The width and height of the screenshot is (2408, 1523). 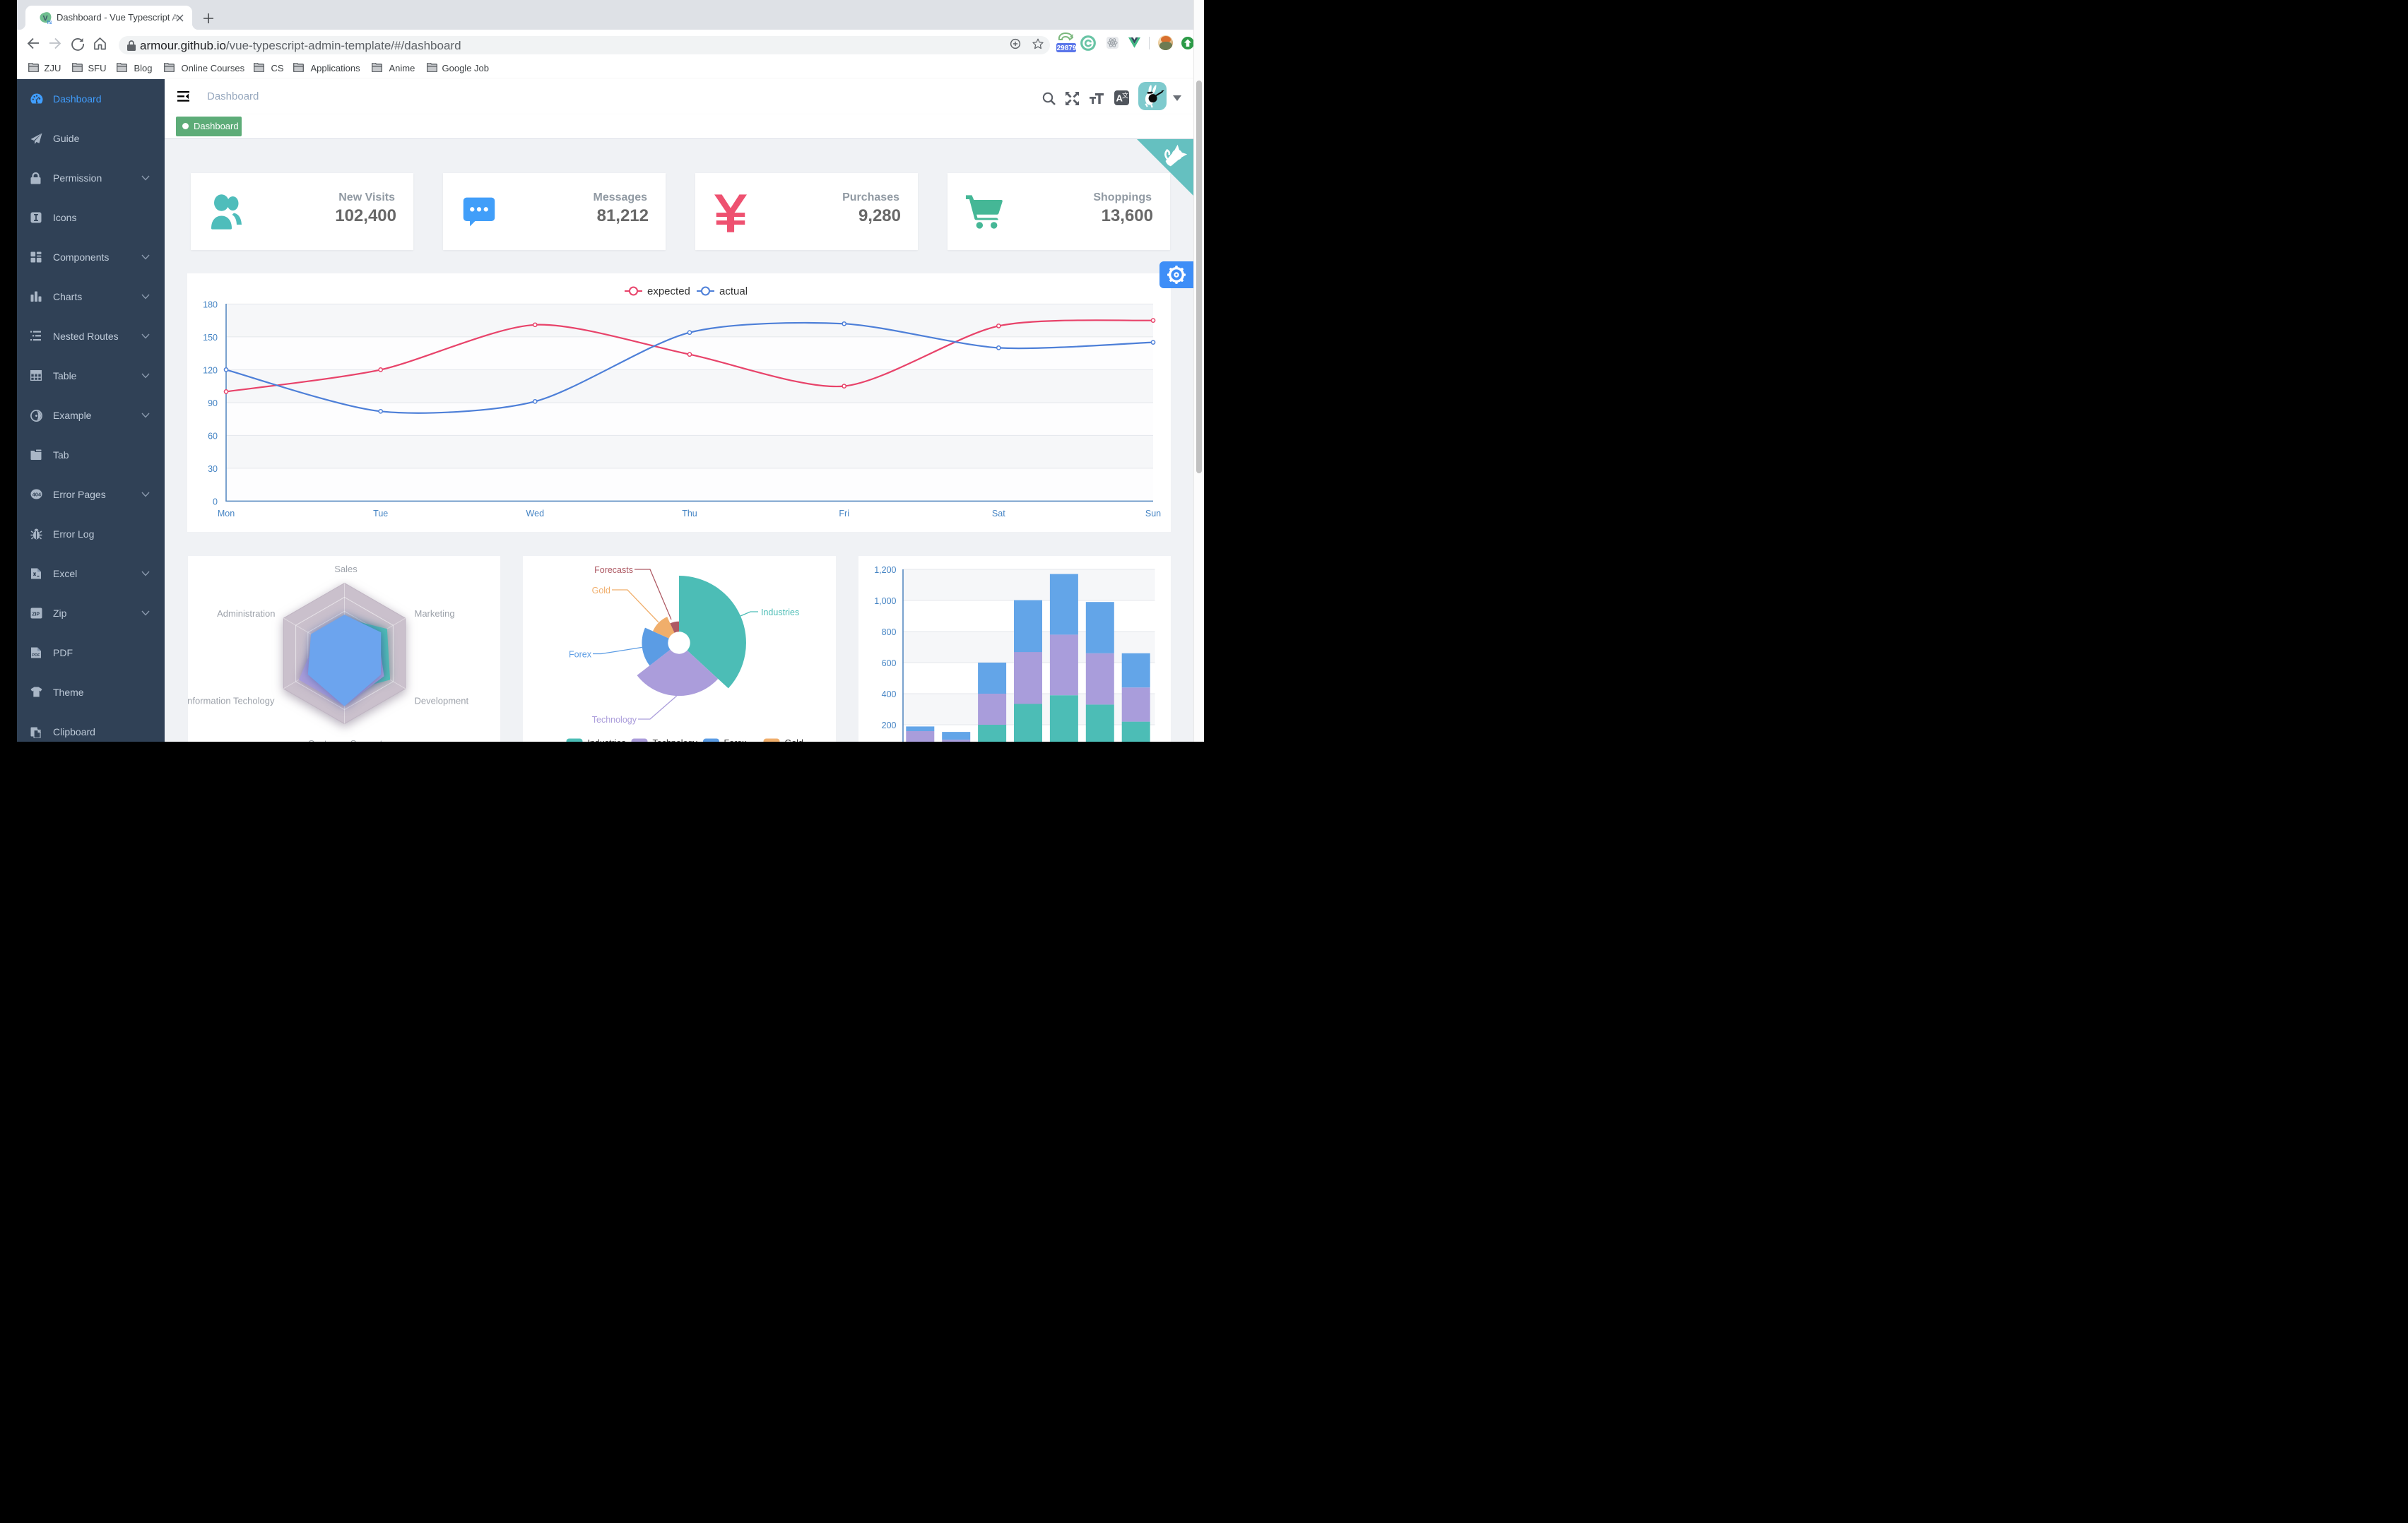 What do you see at coordinates (689, 513) in the screenshot?
I see `svg-text: Thu` at bounding box center [689, 513].